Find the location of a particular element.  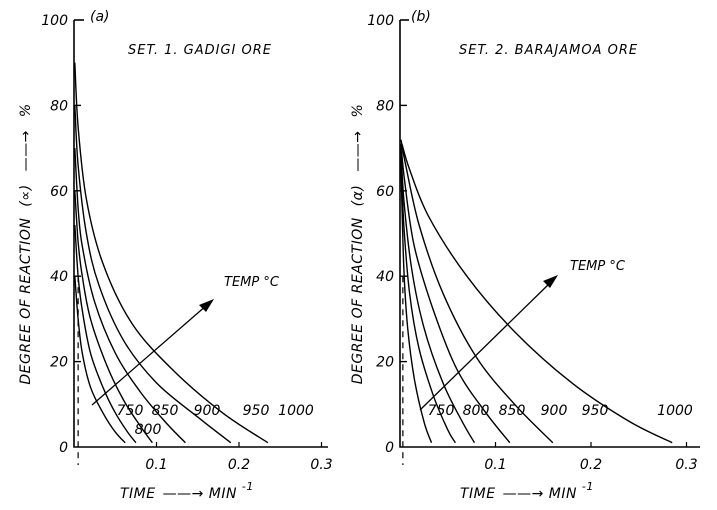

panel-a-y-ticks: 0 20 40 60 80 100 is located at coordinates (61, 234).